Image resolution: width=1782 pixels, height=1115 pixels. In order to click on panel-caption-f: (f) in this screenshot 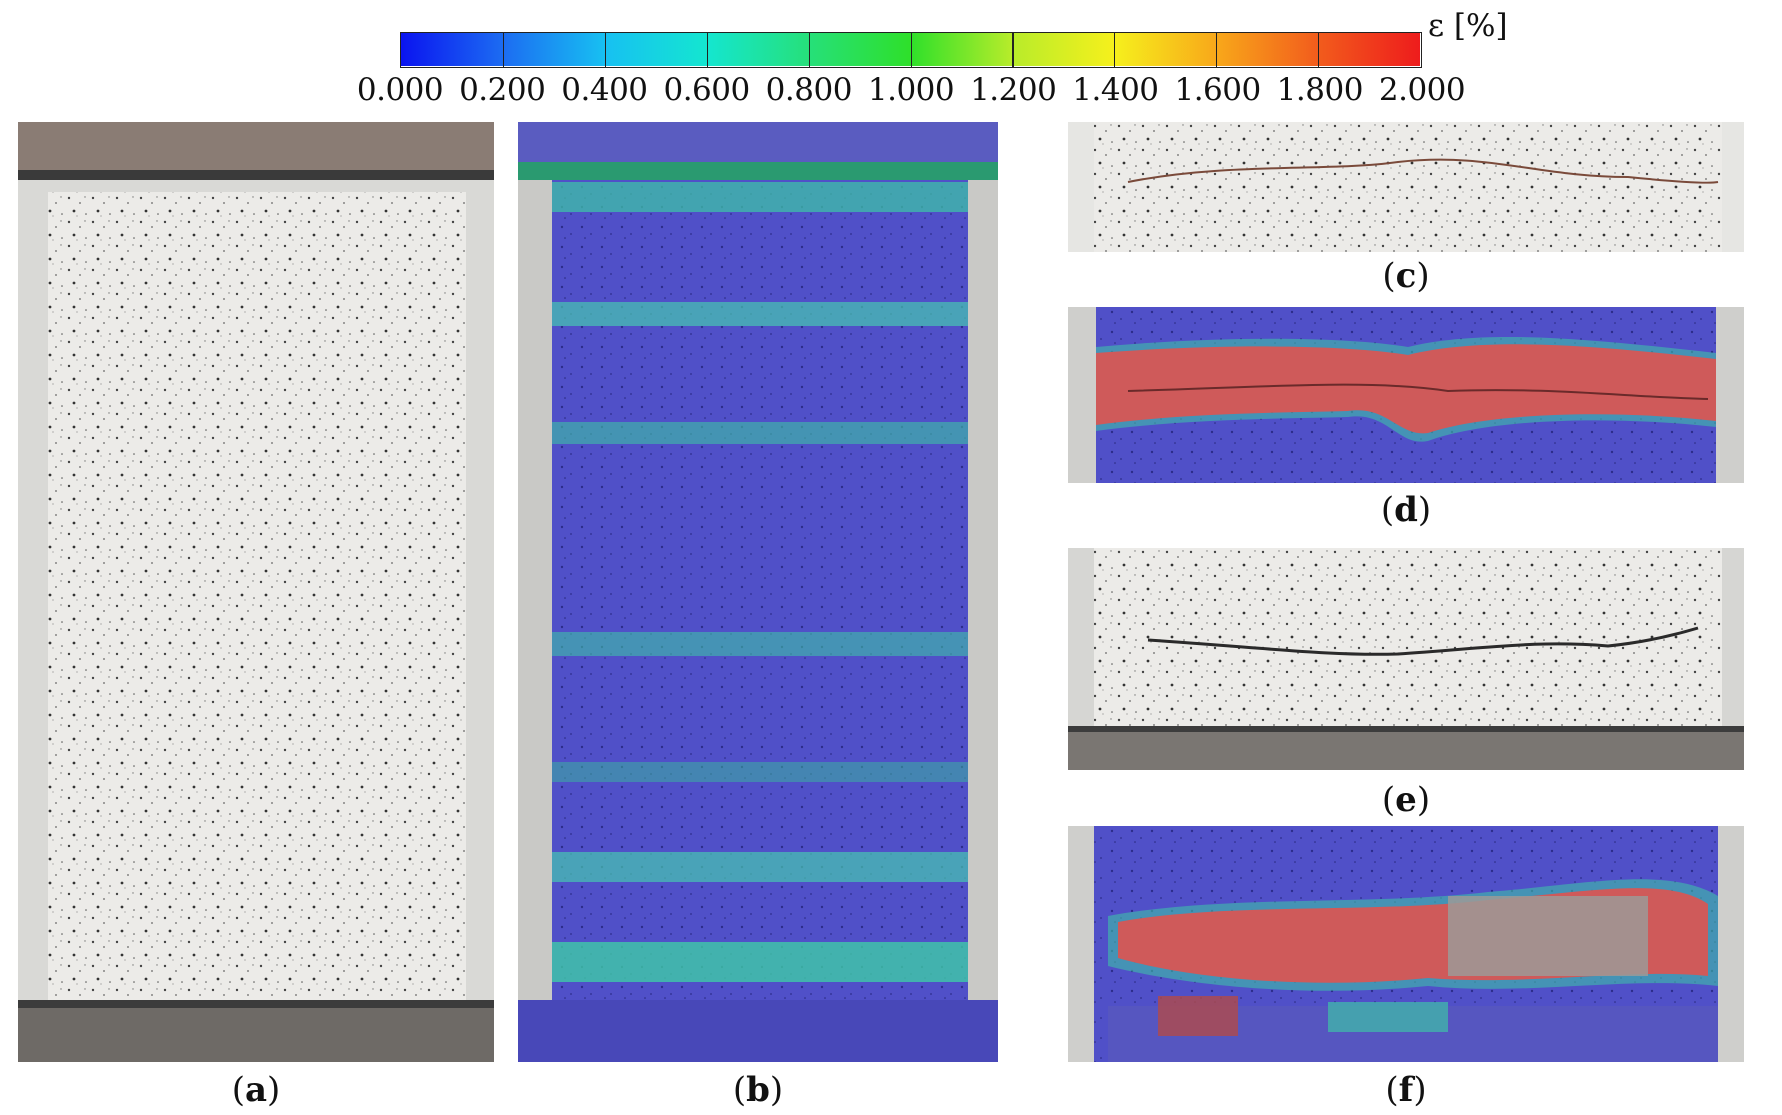, I will do `click(1406, 1090)`.